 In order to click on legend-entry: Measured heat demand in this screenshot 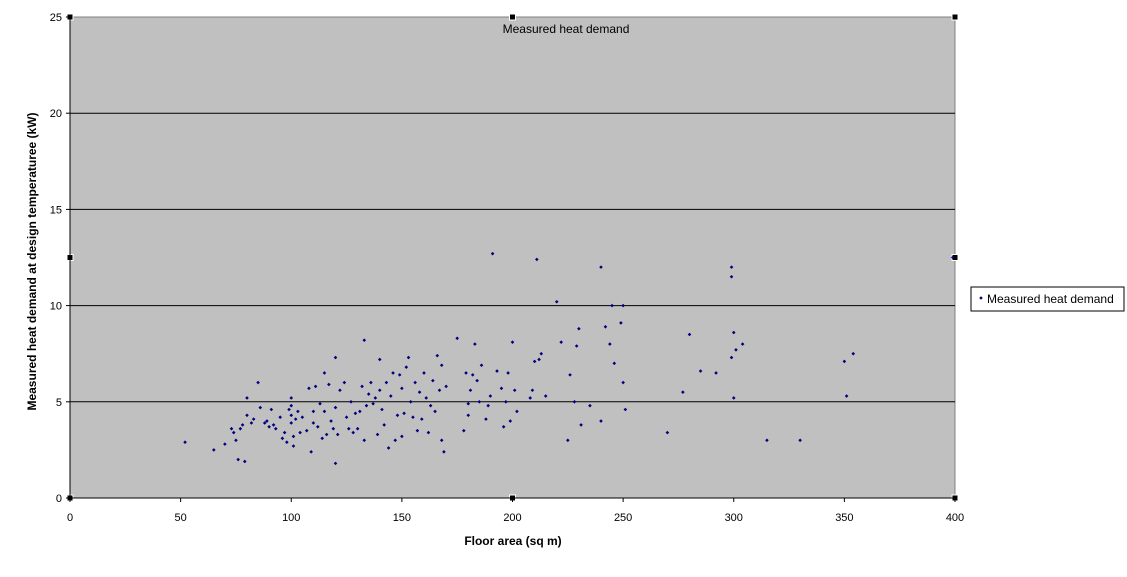, I will do `click(1050, 299)`.